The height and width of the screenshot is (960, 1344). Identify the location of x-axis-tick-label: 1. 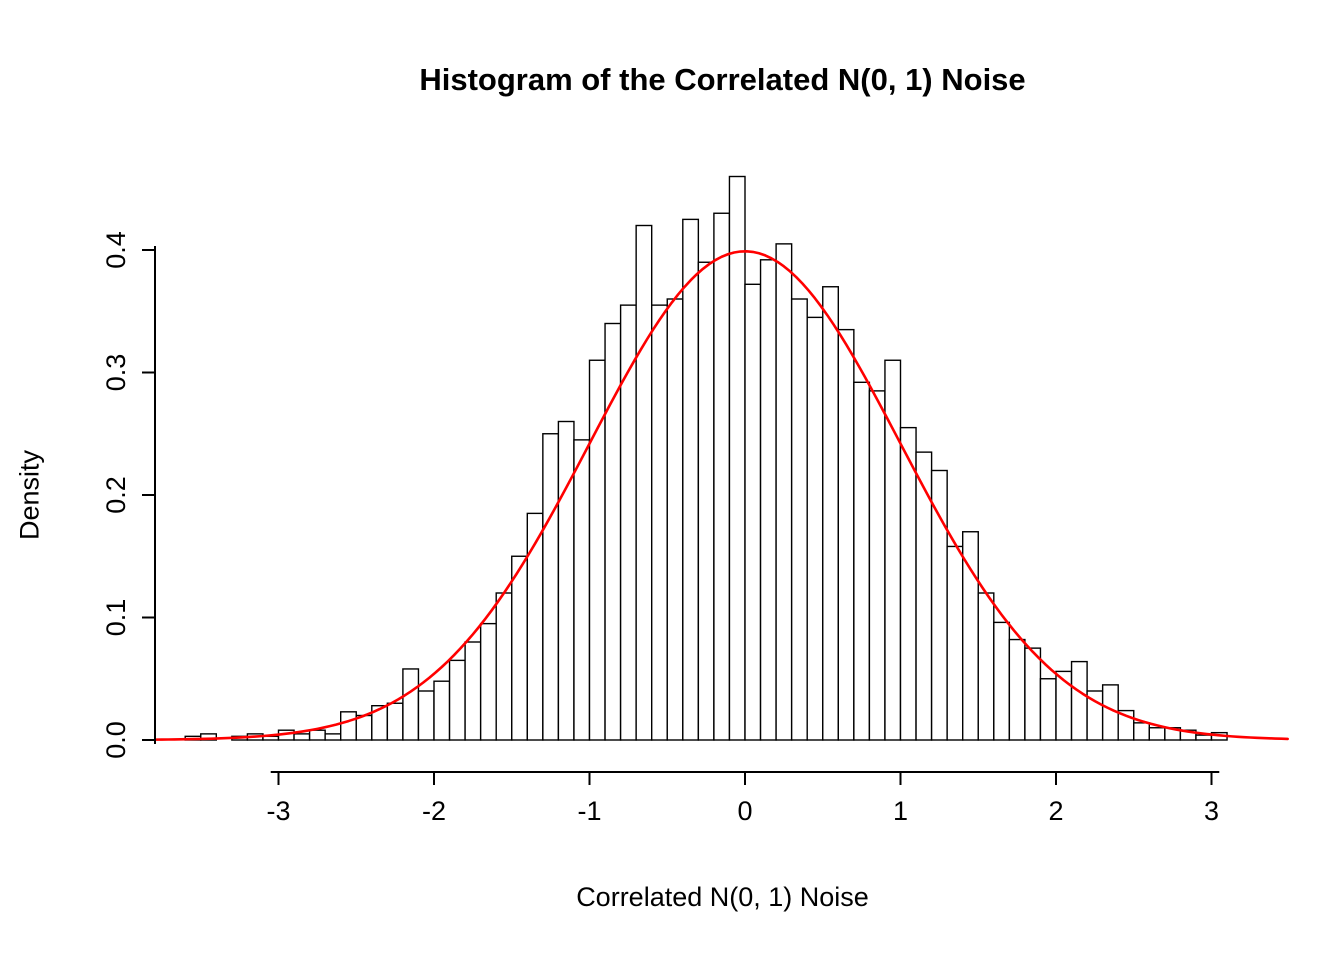
(900, 811).